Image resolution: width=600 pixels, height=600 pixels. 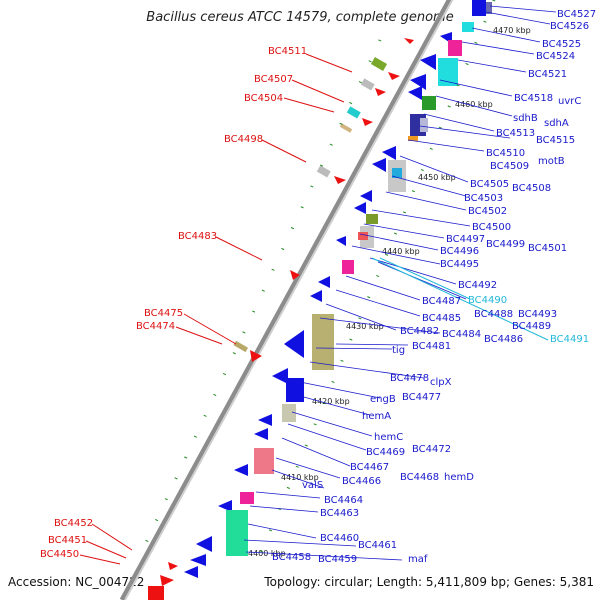 I want to click on gene-label-bc4485: BC4485, so click(x=441, y=318).